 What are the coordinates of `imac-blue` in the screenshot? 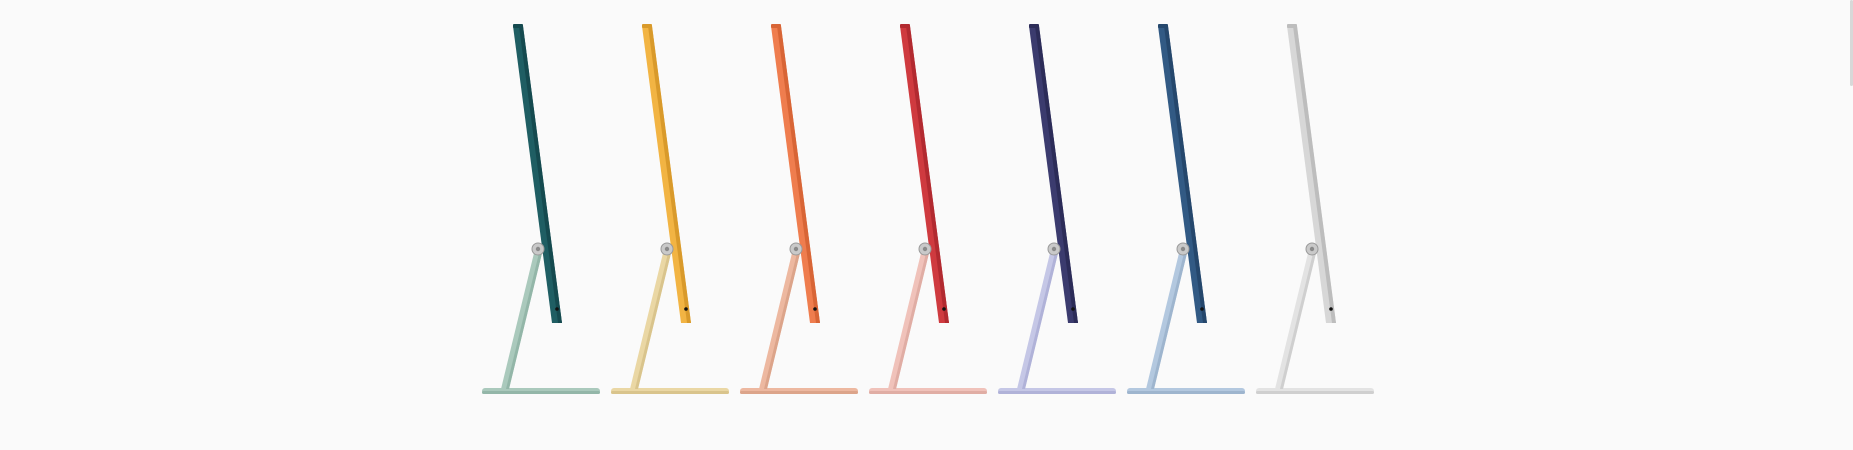 It's located at (1186, 209).